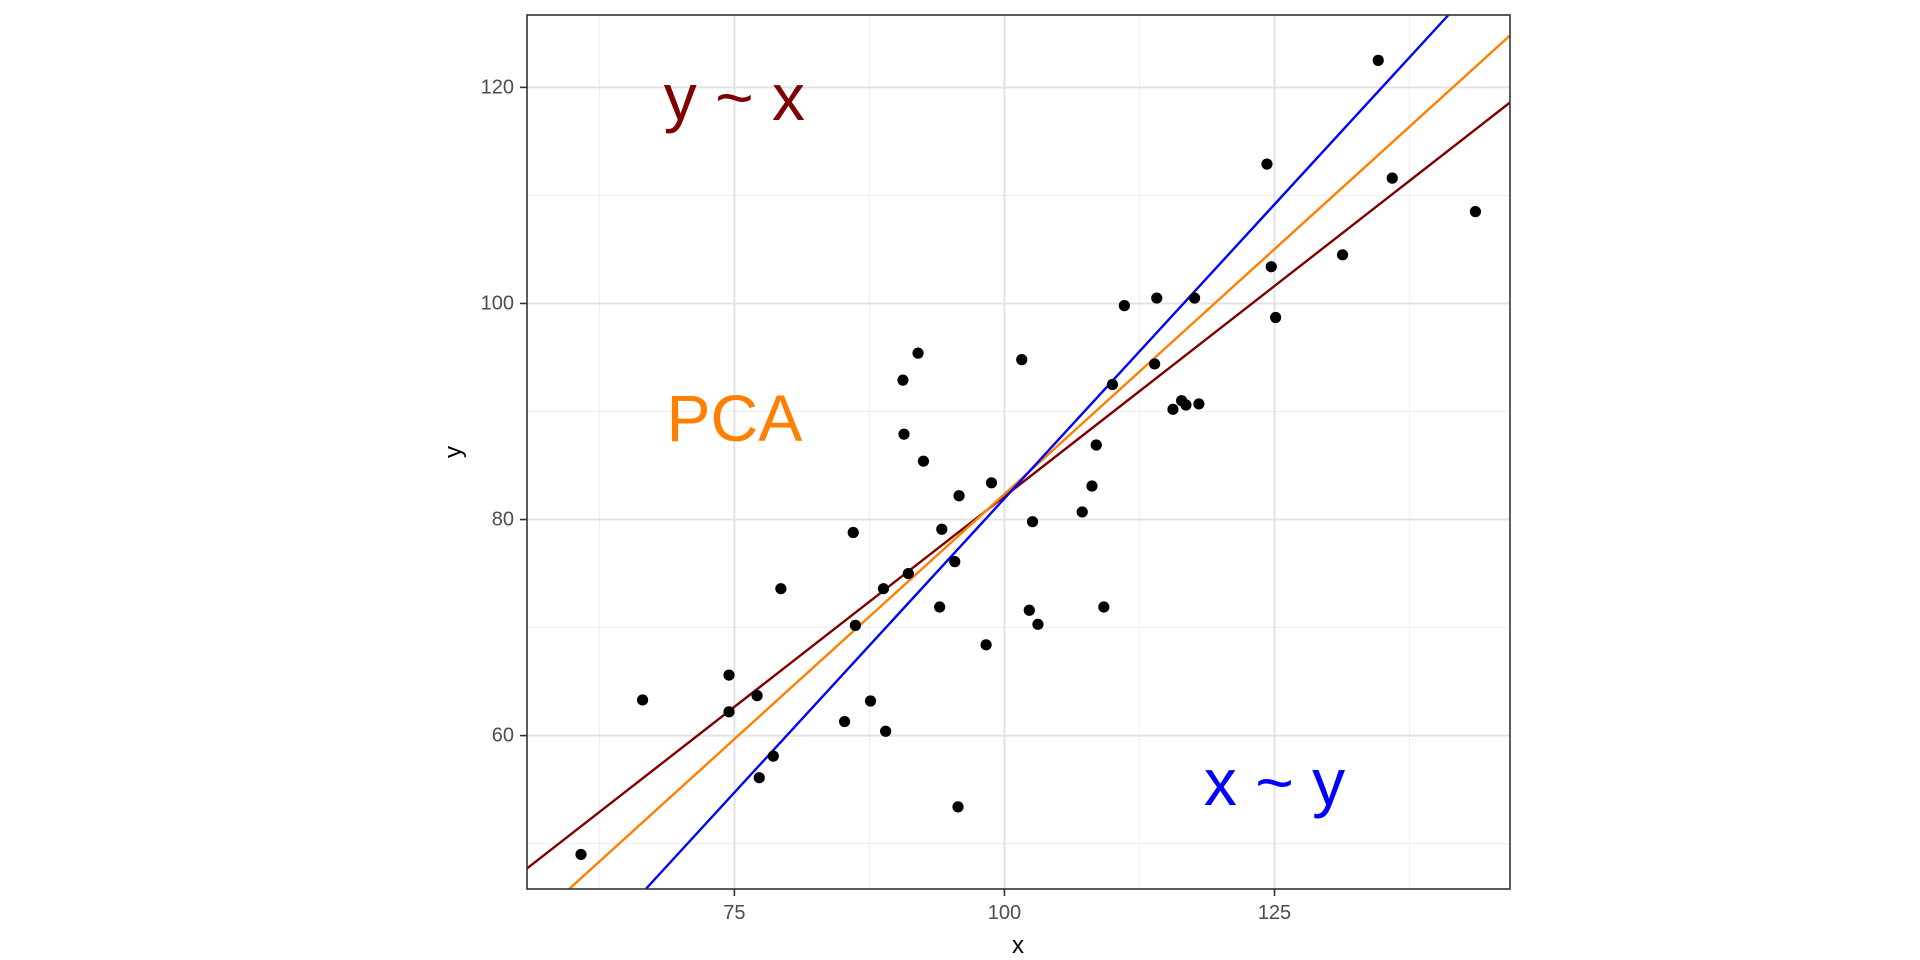 The image size is (1920, 960). I want to click on annotation-x-y: x ~ y, so click(1274, 782).